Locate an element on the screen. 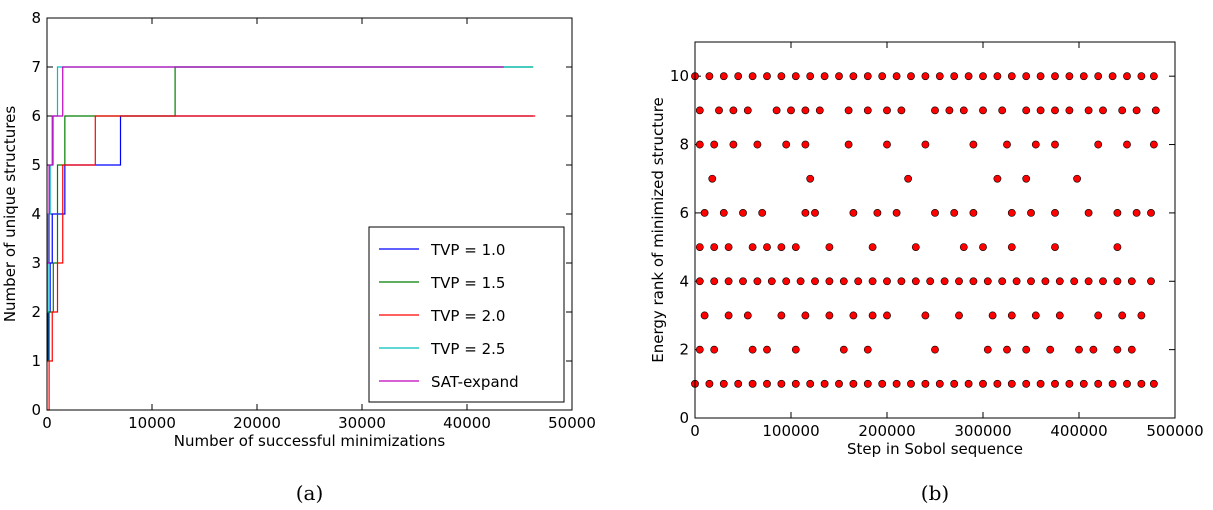 Image resolution: width=1213 pixels, height=510 pixels. y-tick-label: 1 is located at coordinates (36, 361).